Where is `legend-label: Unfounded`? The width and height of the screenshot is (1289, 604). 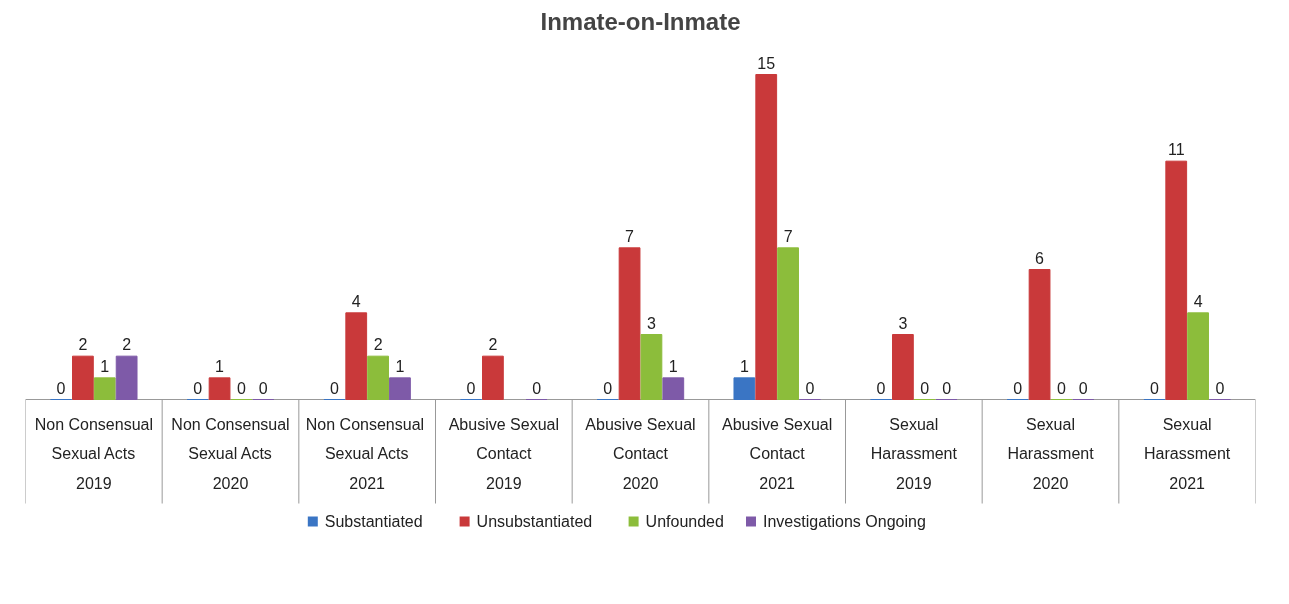
legend-label: Unfounded is located at coordinates (684, 521).